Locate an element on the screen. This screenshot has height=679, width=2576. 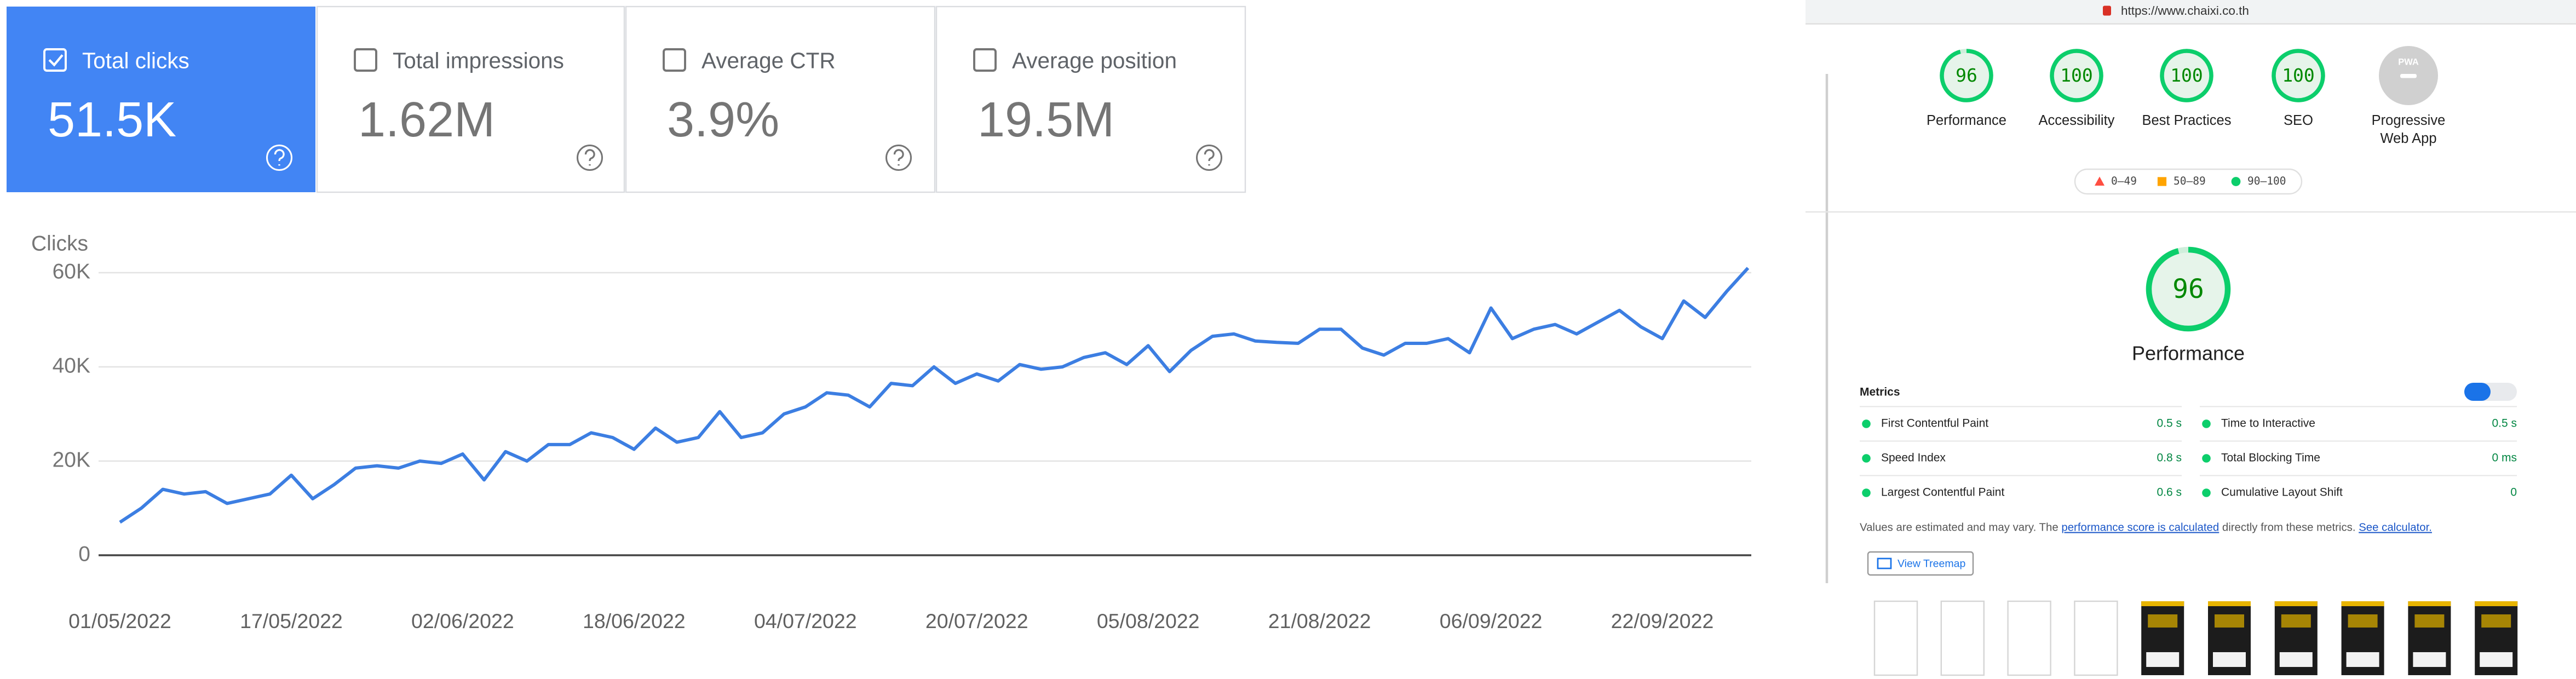
metric-value: 0.8 s is located at coordinates (2169, 458).